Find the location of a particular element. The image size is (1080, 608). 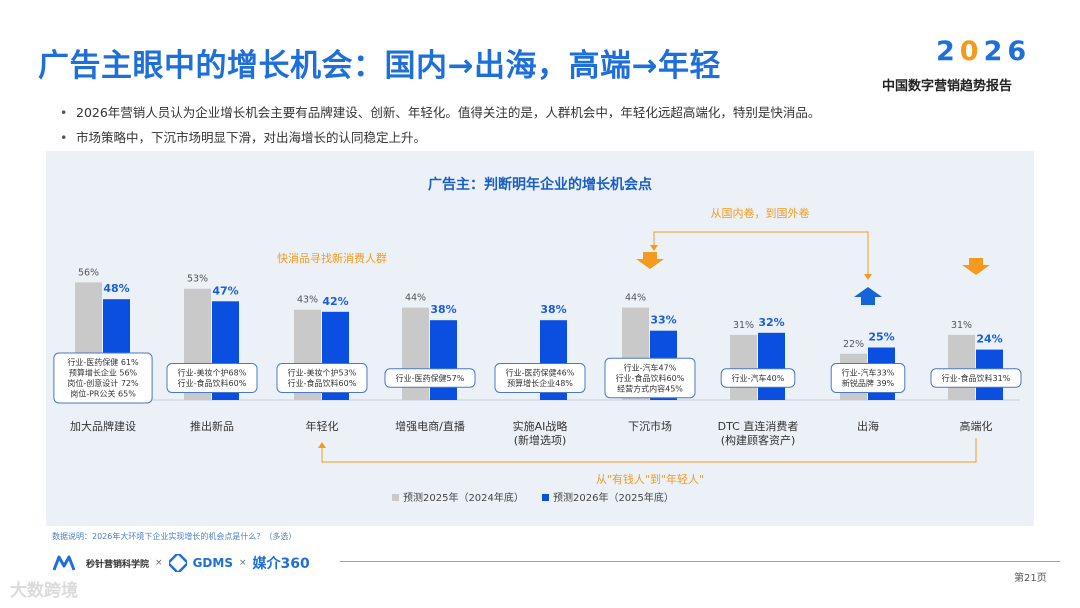

value-label-2026: 42% is located at coordinates (335, 301).